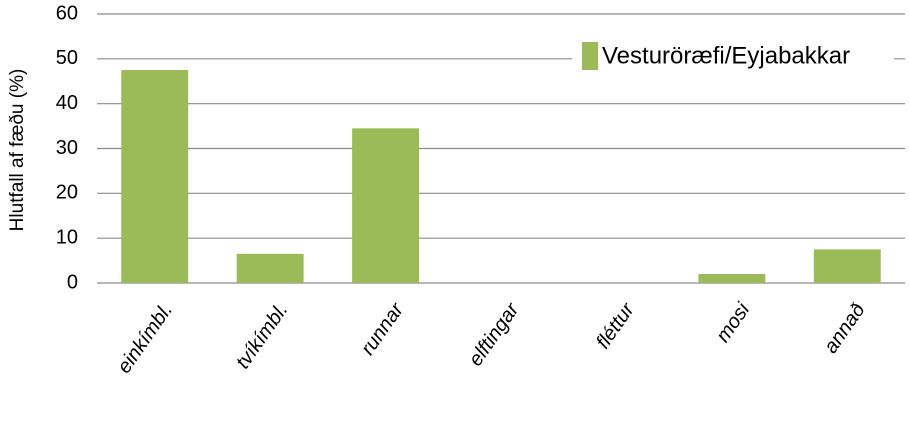 This screenshot has width=909, height=426. I want to click on x-tick-label: elftingar, so click(495, 334).